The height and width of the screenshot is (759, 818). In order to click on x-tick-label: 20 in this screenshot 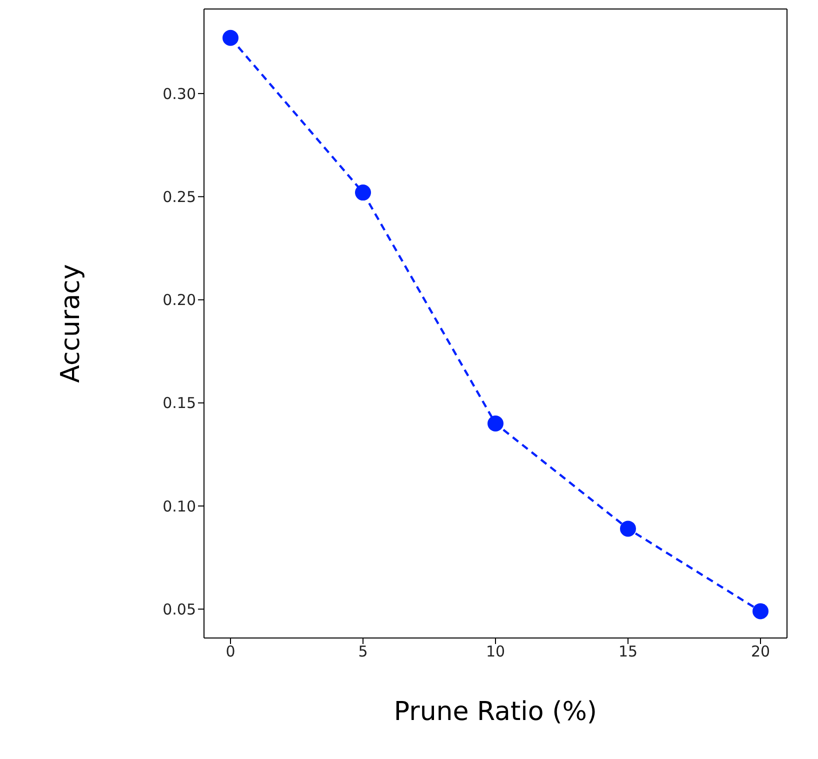, I will do `click(760, 651)`.